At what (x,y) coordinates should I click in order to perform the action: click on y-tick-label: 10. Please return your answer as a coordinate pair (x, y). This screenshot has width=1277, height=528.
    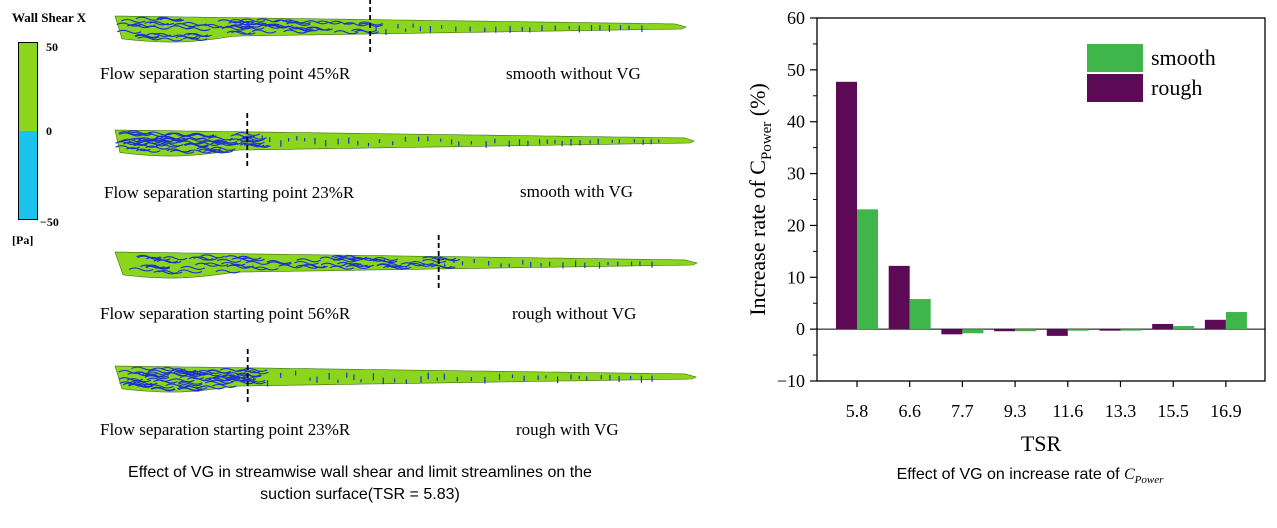
    Looking at the image, I should click on (796, 277).